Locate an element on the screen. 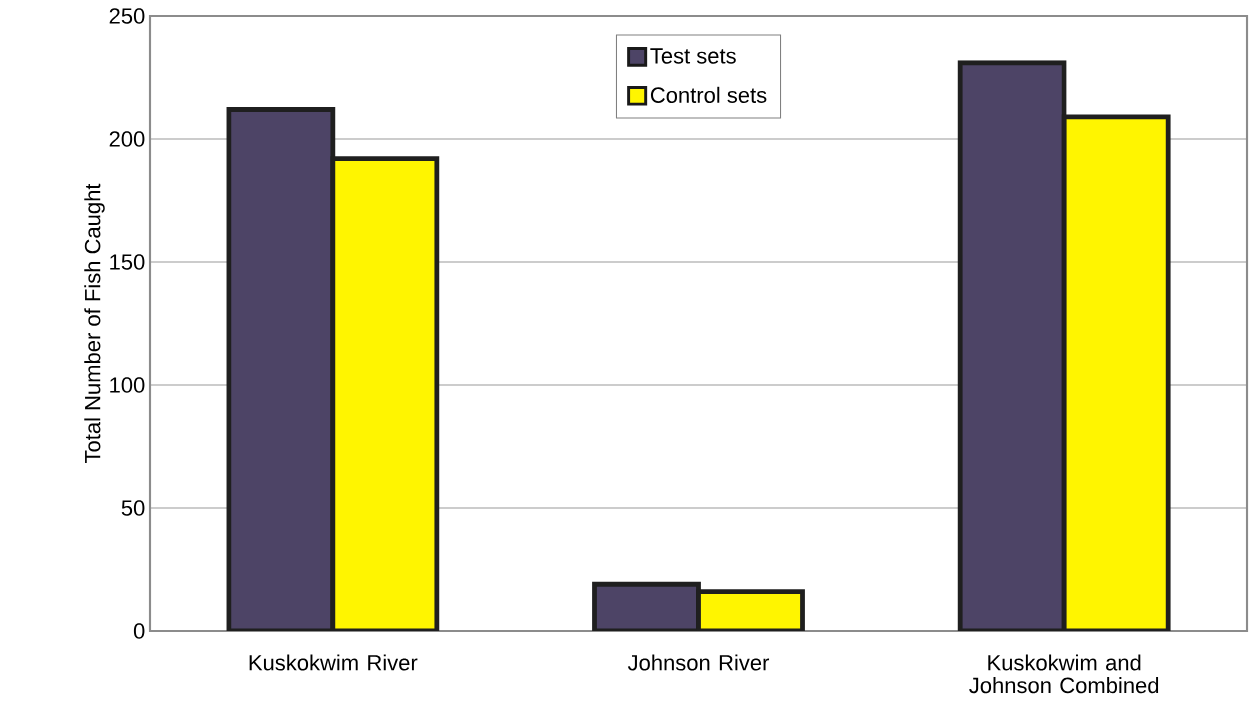 This screenshot has width=1249, height=714. x-tick-label: Johnson River is located at coordinates (698, 662).